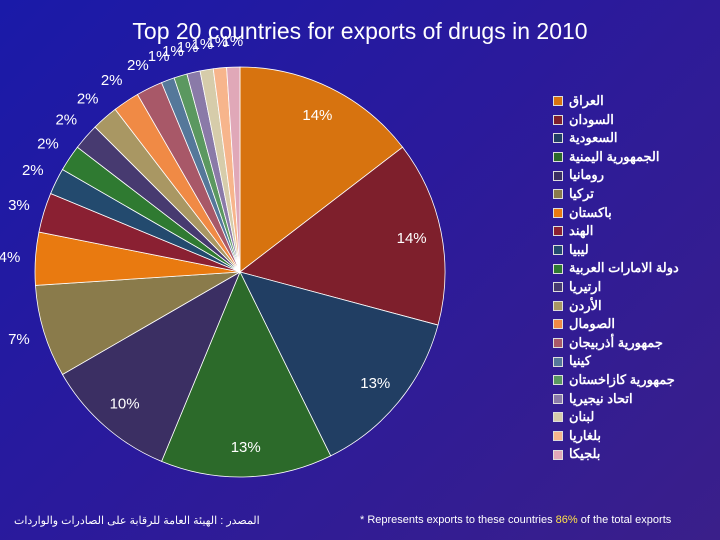  What do you see at coordinates (581, 231) in the screenshot?
I see `legend-label-7: الهند` at bounding box center [581, 231].